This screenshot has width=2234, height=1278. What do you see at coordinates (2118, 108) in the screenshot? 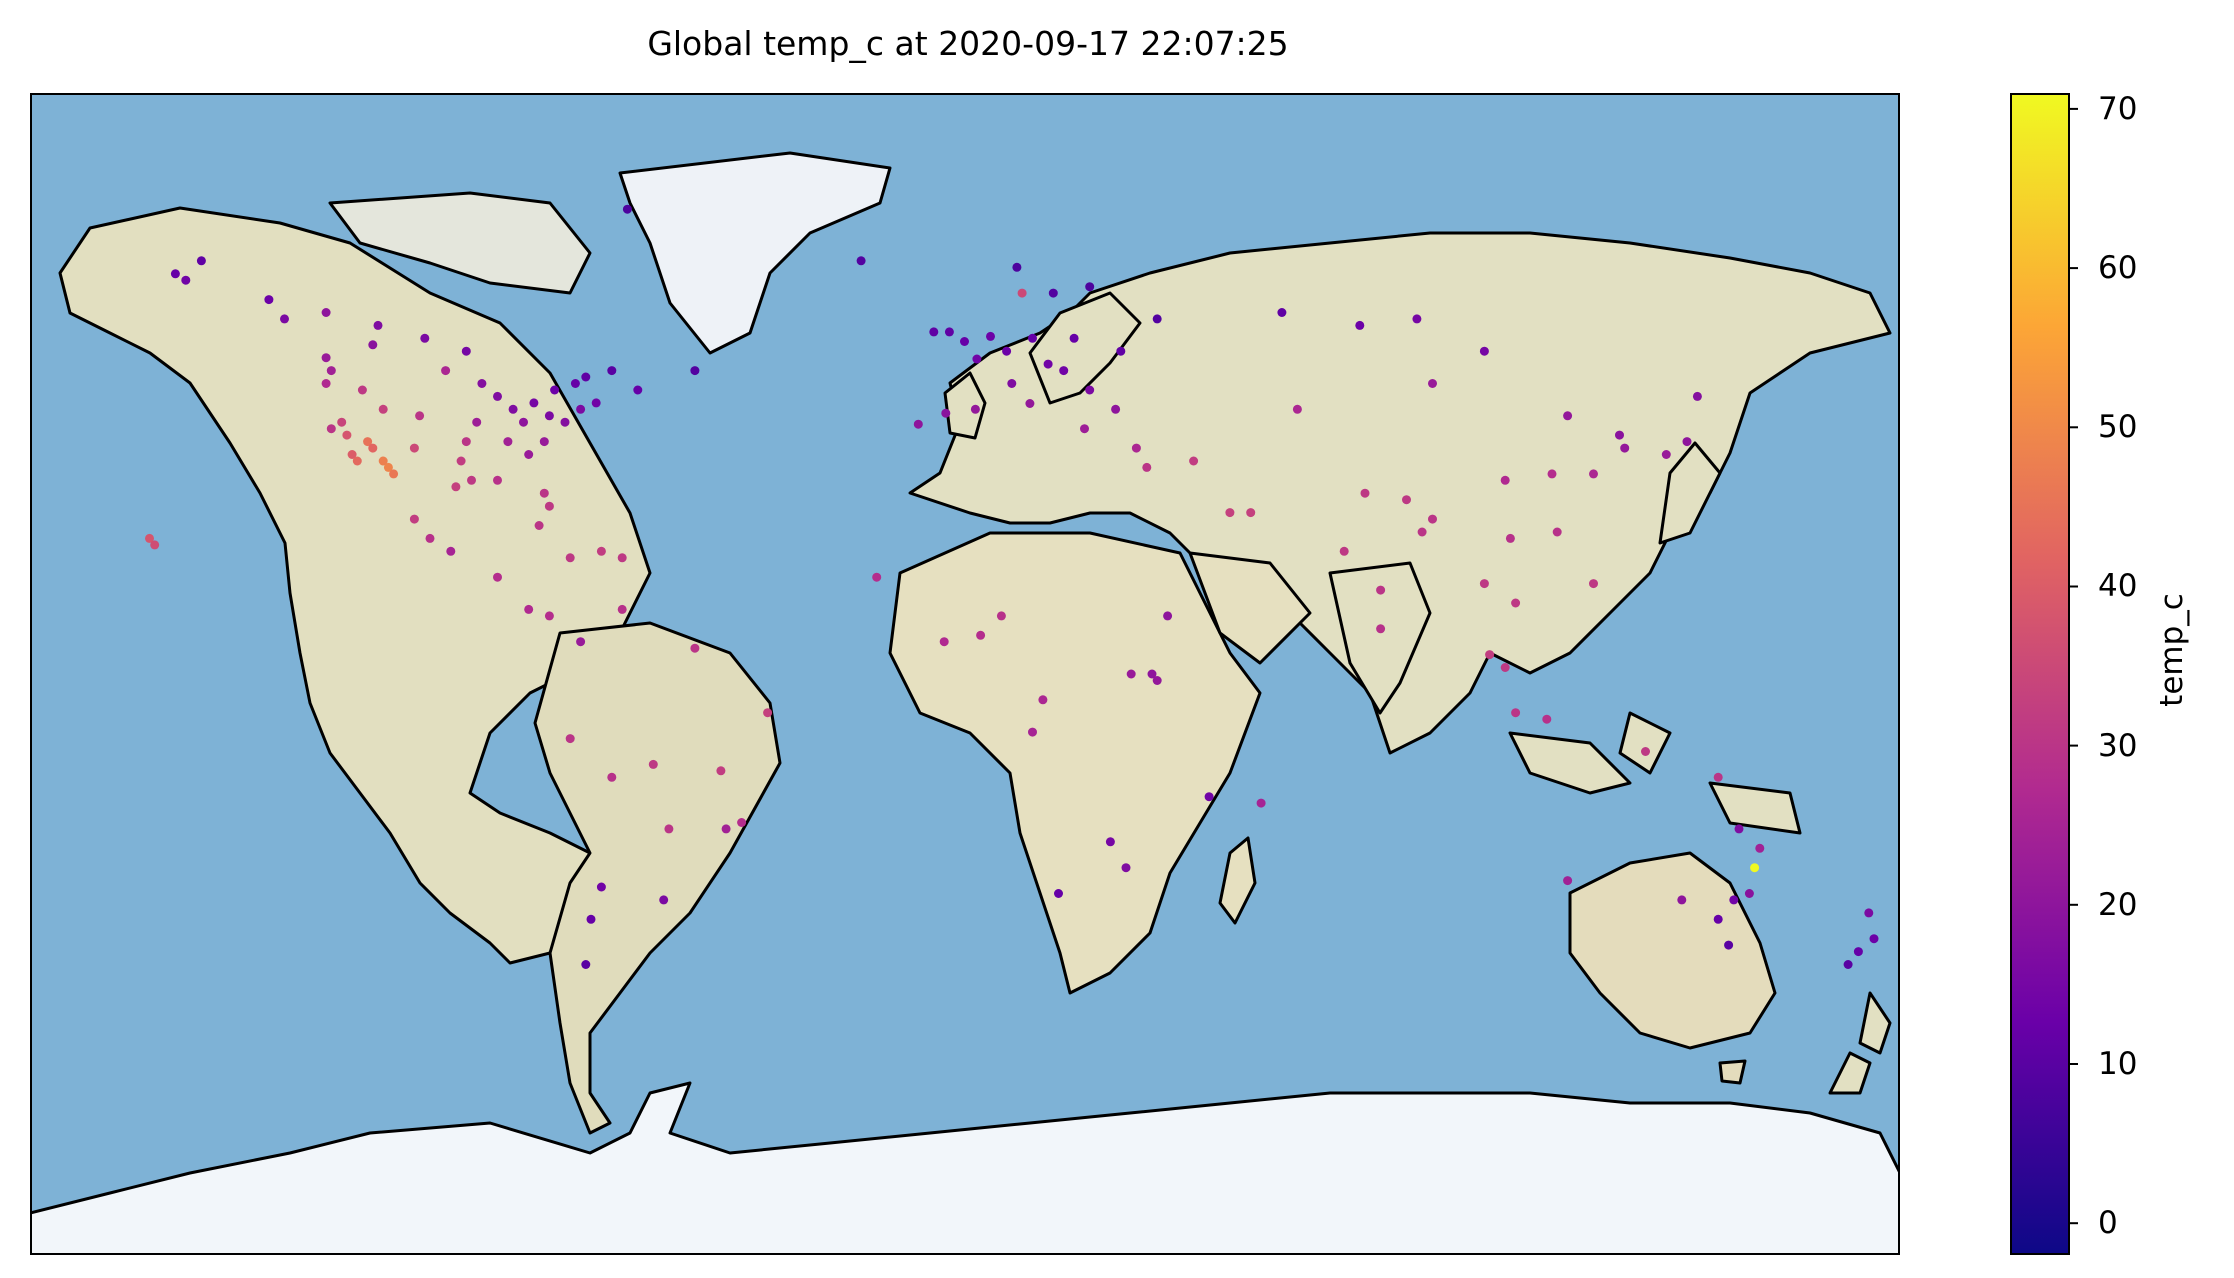
I see `colorbar-tick-label: 70` at bounding box center [2118, 108].